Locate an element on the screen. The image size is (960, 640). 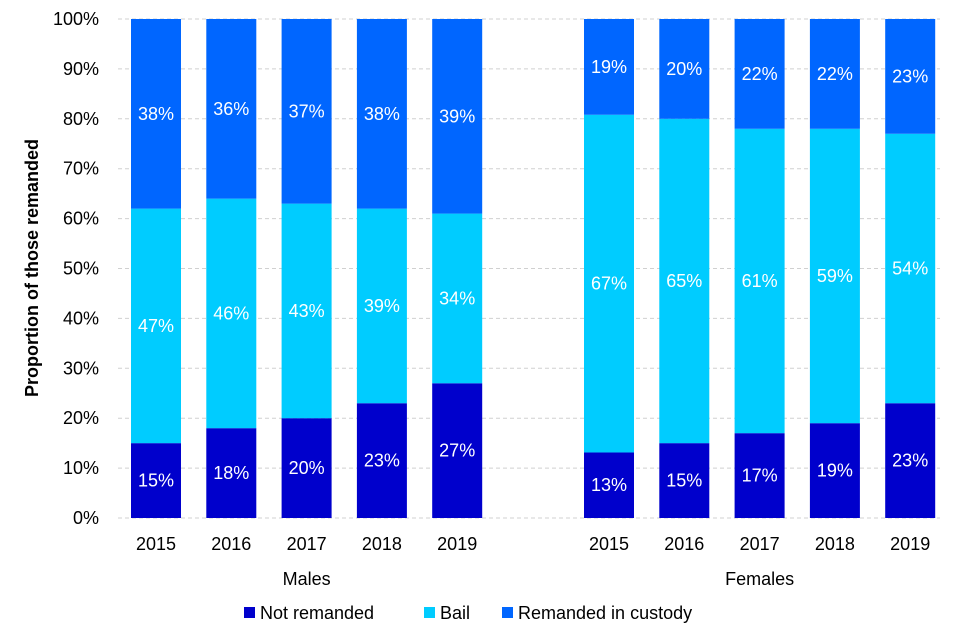
y-tick-label: 30% is located at coordinates (81, 368).